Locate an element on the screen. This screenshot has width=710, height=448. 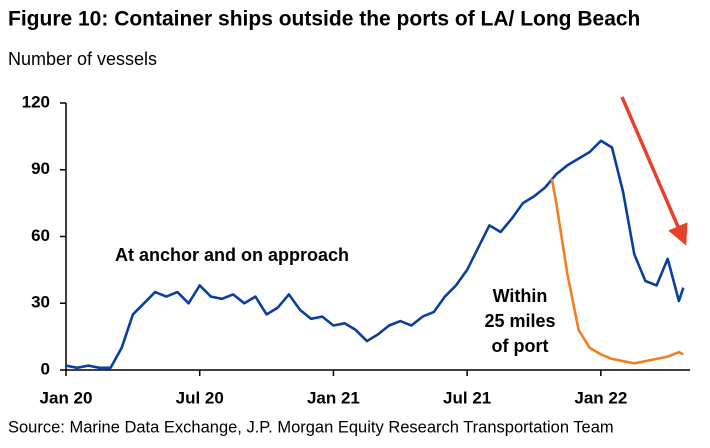
y-tick-label: 30 is located at coordinates (40, 302).